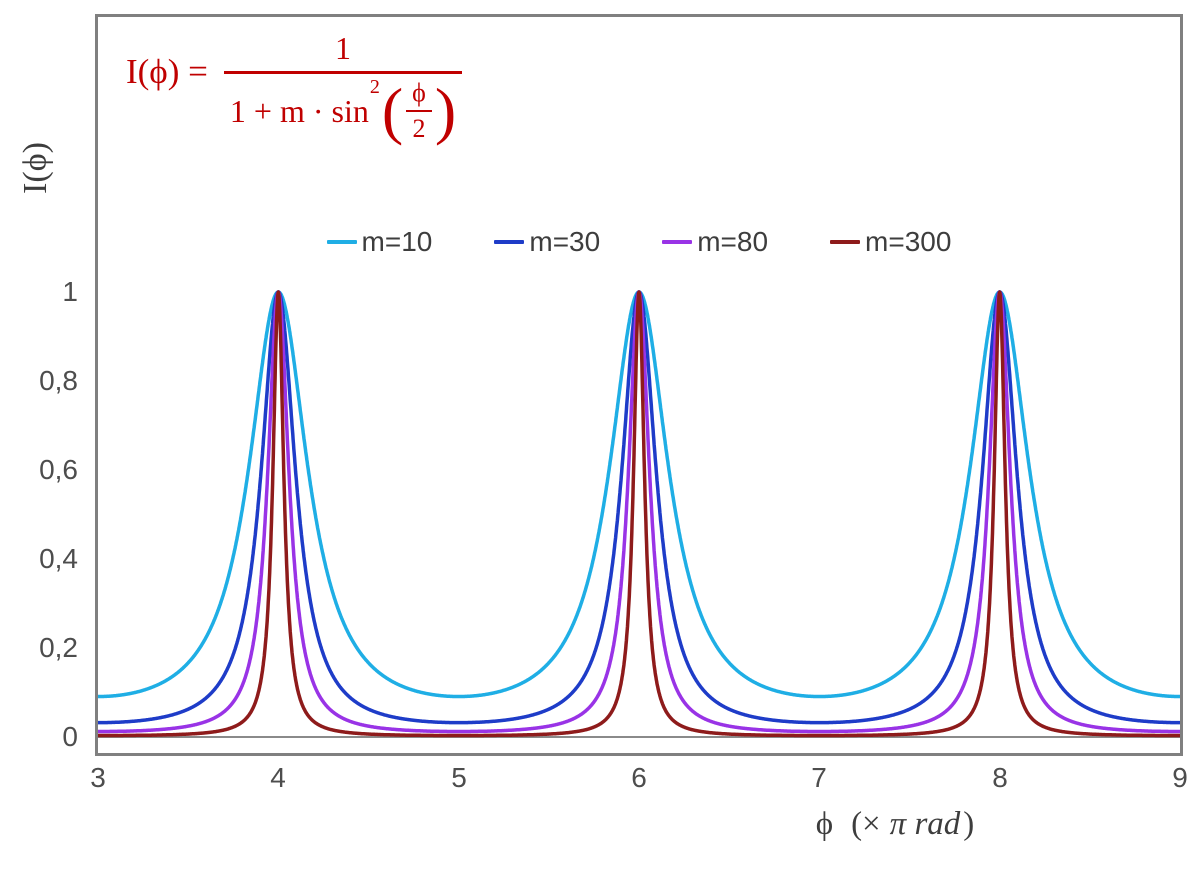 The height and width of the screenshot is (880, 1200). What do you see at coordinates (397, 241) in the screenshot?
I see `legend-label-m10: m=10` at bounding box center [397, 241].